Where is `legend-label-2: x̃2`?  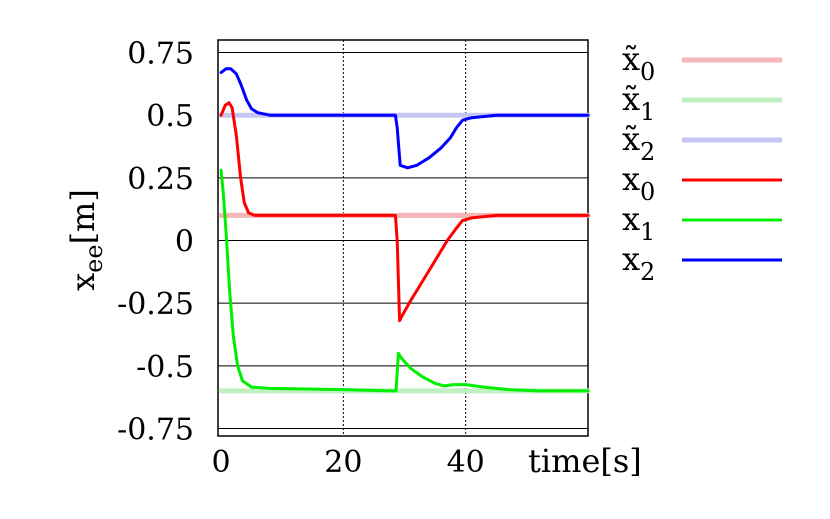 legend-label-2: x̃2 is located at coordinates (638, 143).